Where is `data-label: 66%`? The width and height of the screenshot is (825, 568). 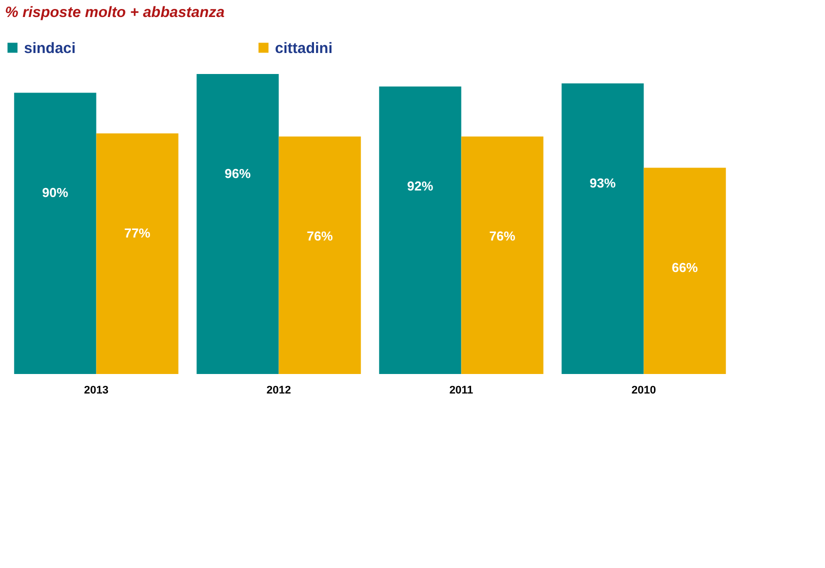 data-label: 66% is located at coordinates (685, 267).